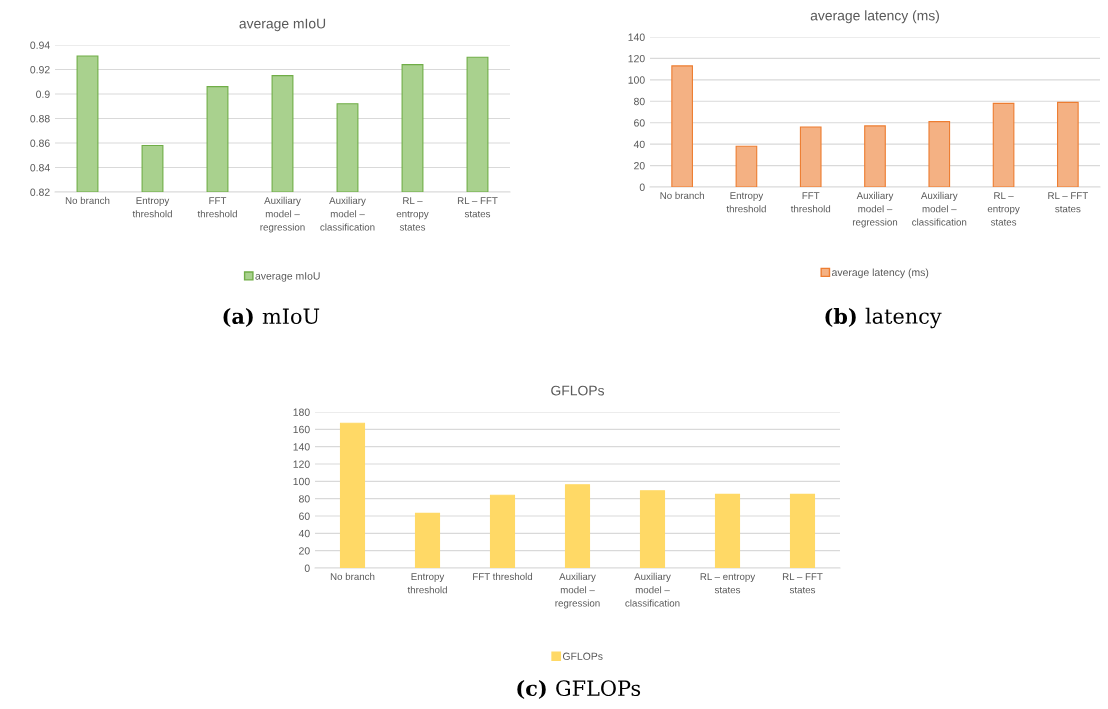 This screenshot has height=709, width=1108. I want to click on chart-title: average mIoU, so click(282, 25).